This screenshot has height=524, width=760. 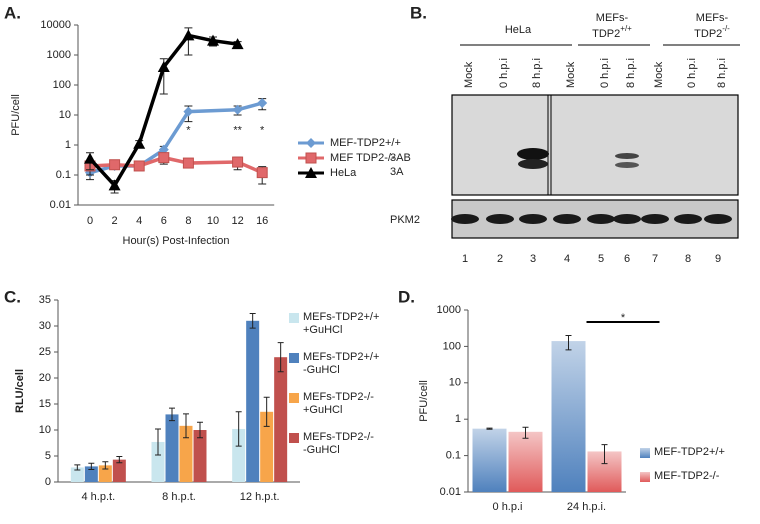 What do you see at coordinates (453, 456) in the screenshot?
I see `y-tick-label: 0.1` at bounding box center [453, 456].